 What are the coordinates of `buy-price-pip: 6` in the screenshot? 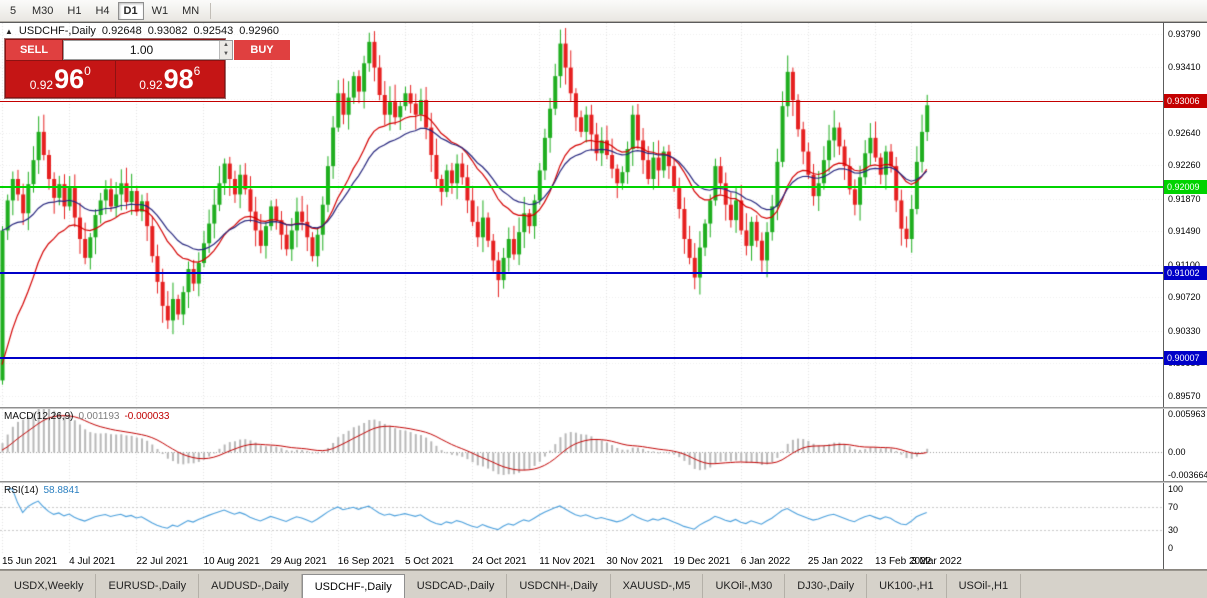 It's located at (197, 71).